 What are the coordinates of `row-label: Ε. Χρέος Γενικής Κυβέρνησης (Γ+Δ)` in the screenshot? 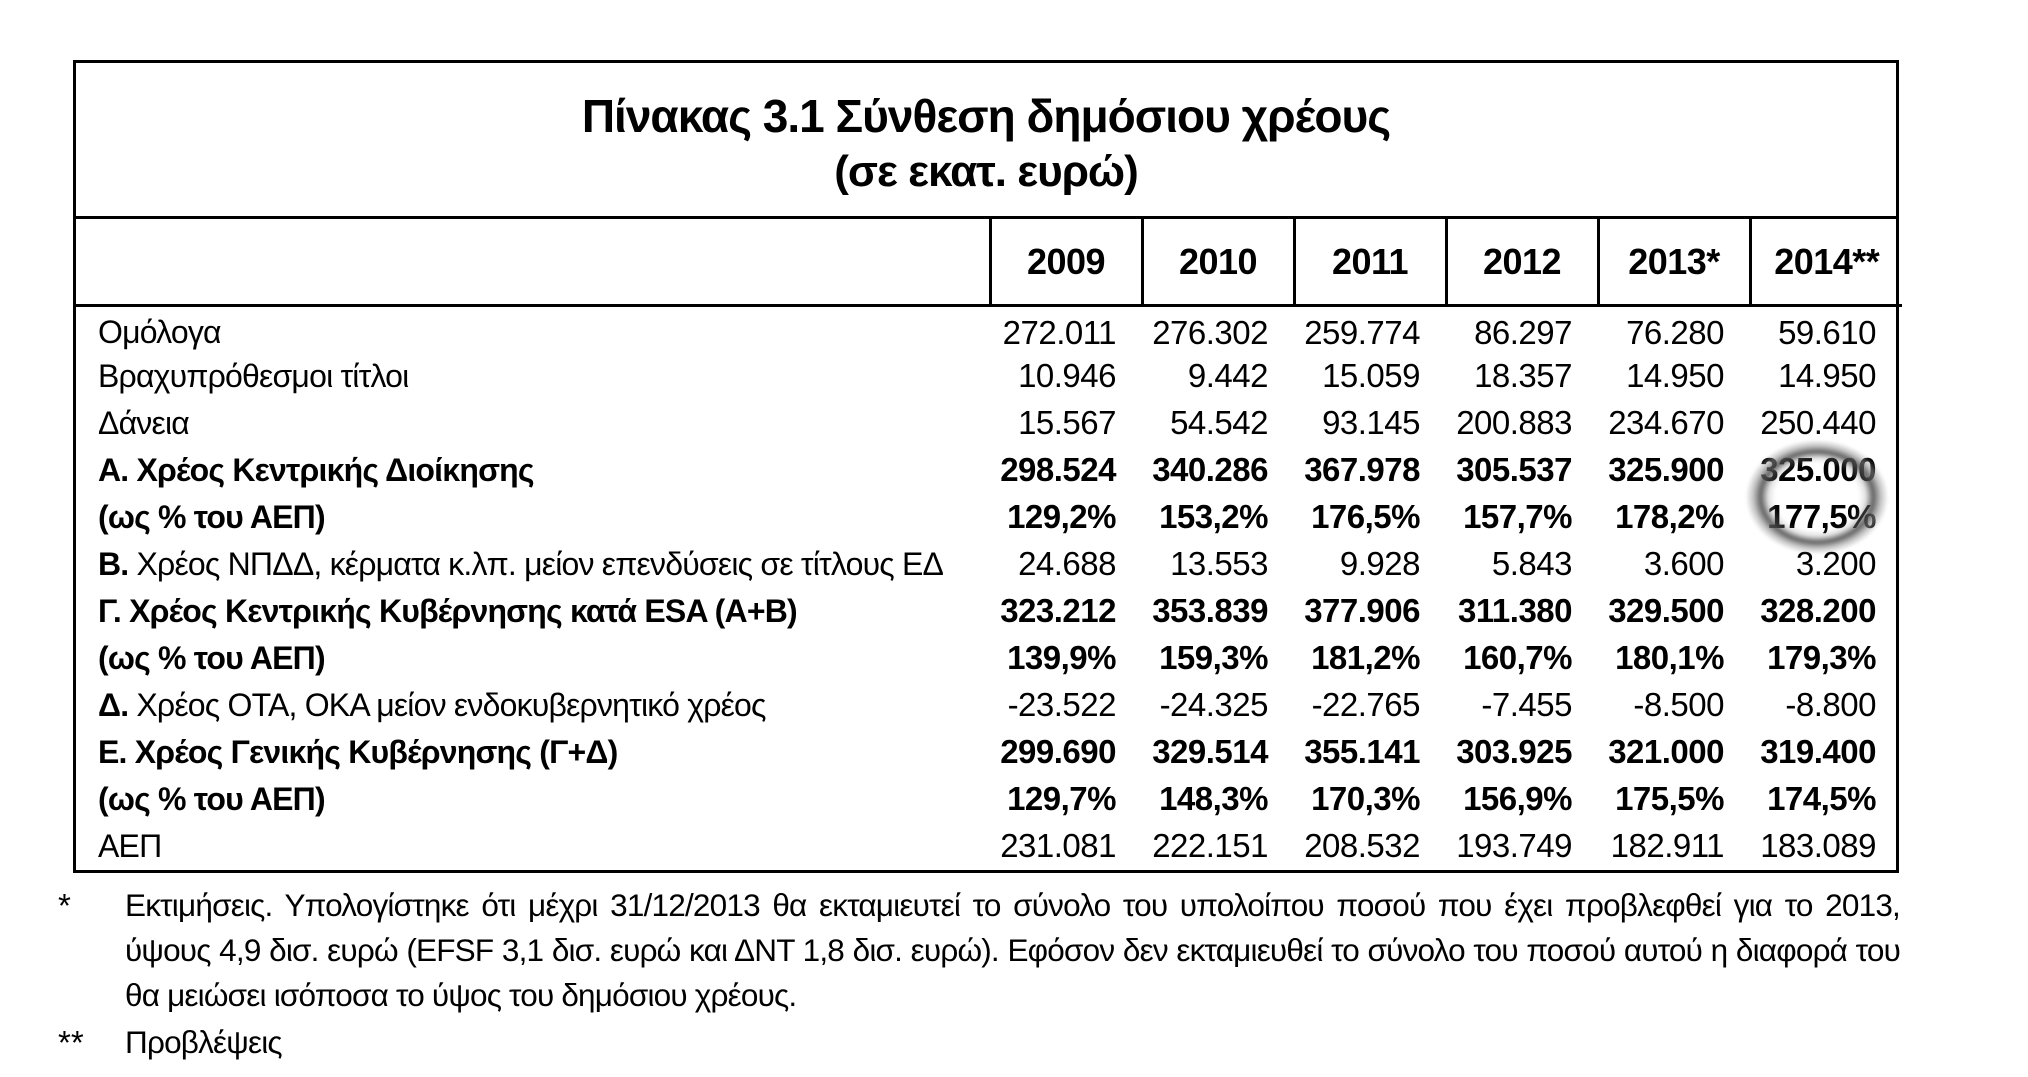 It's located at (533, 752).